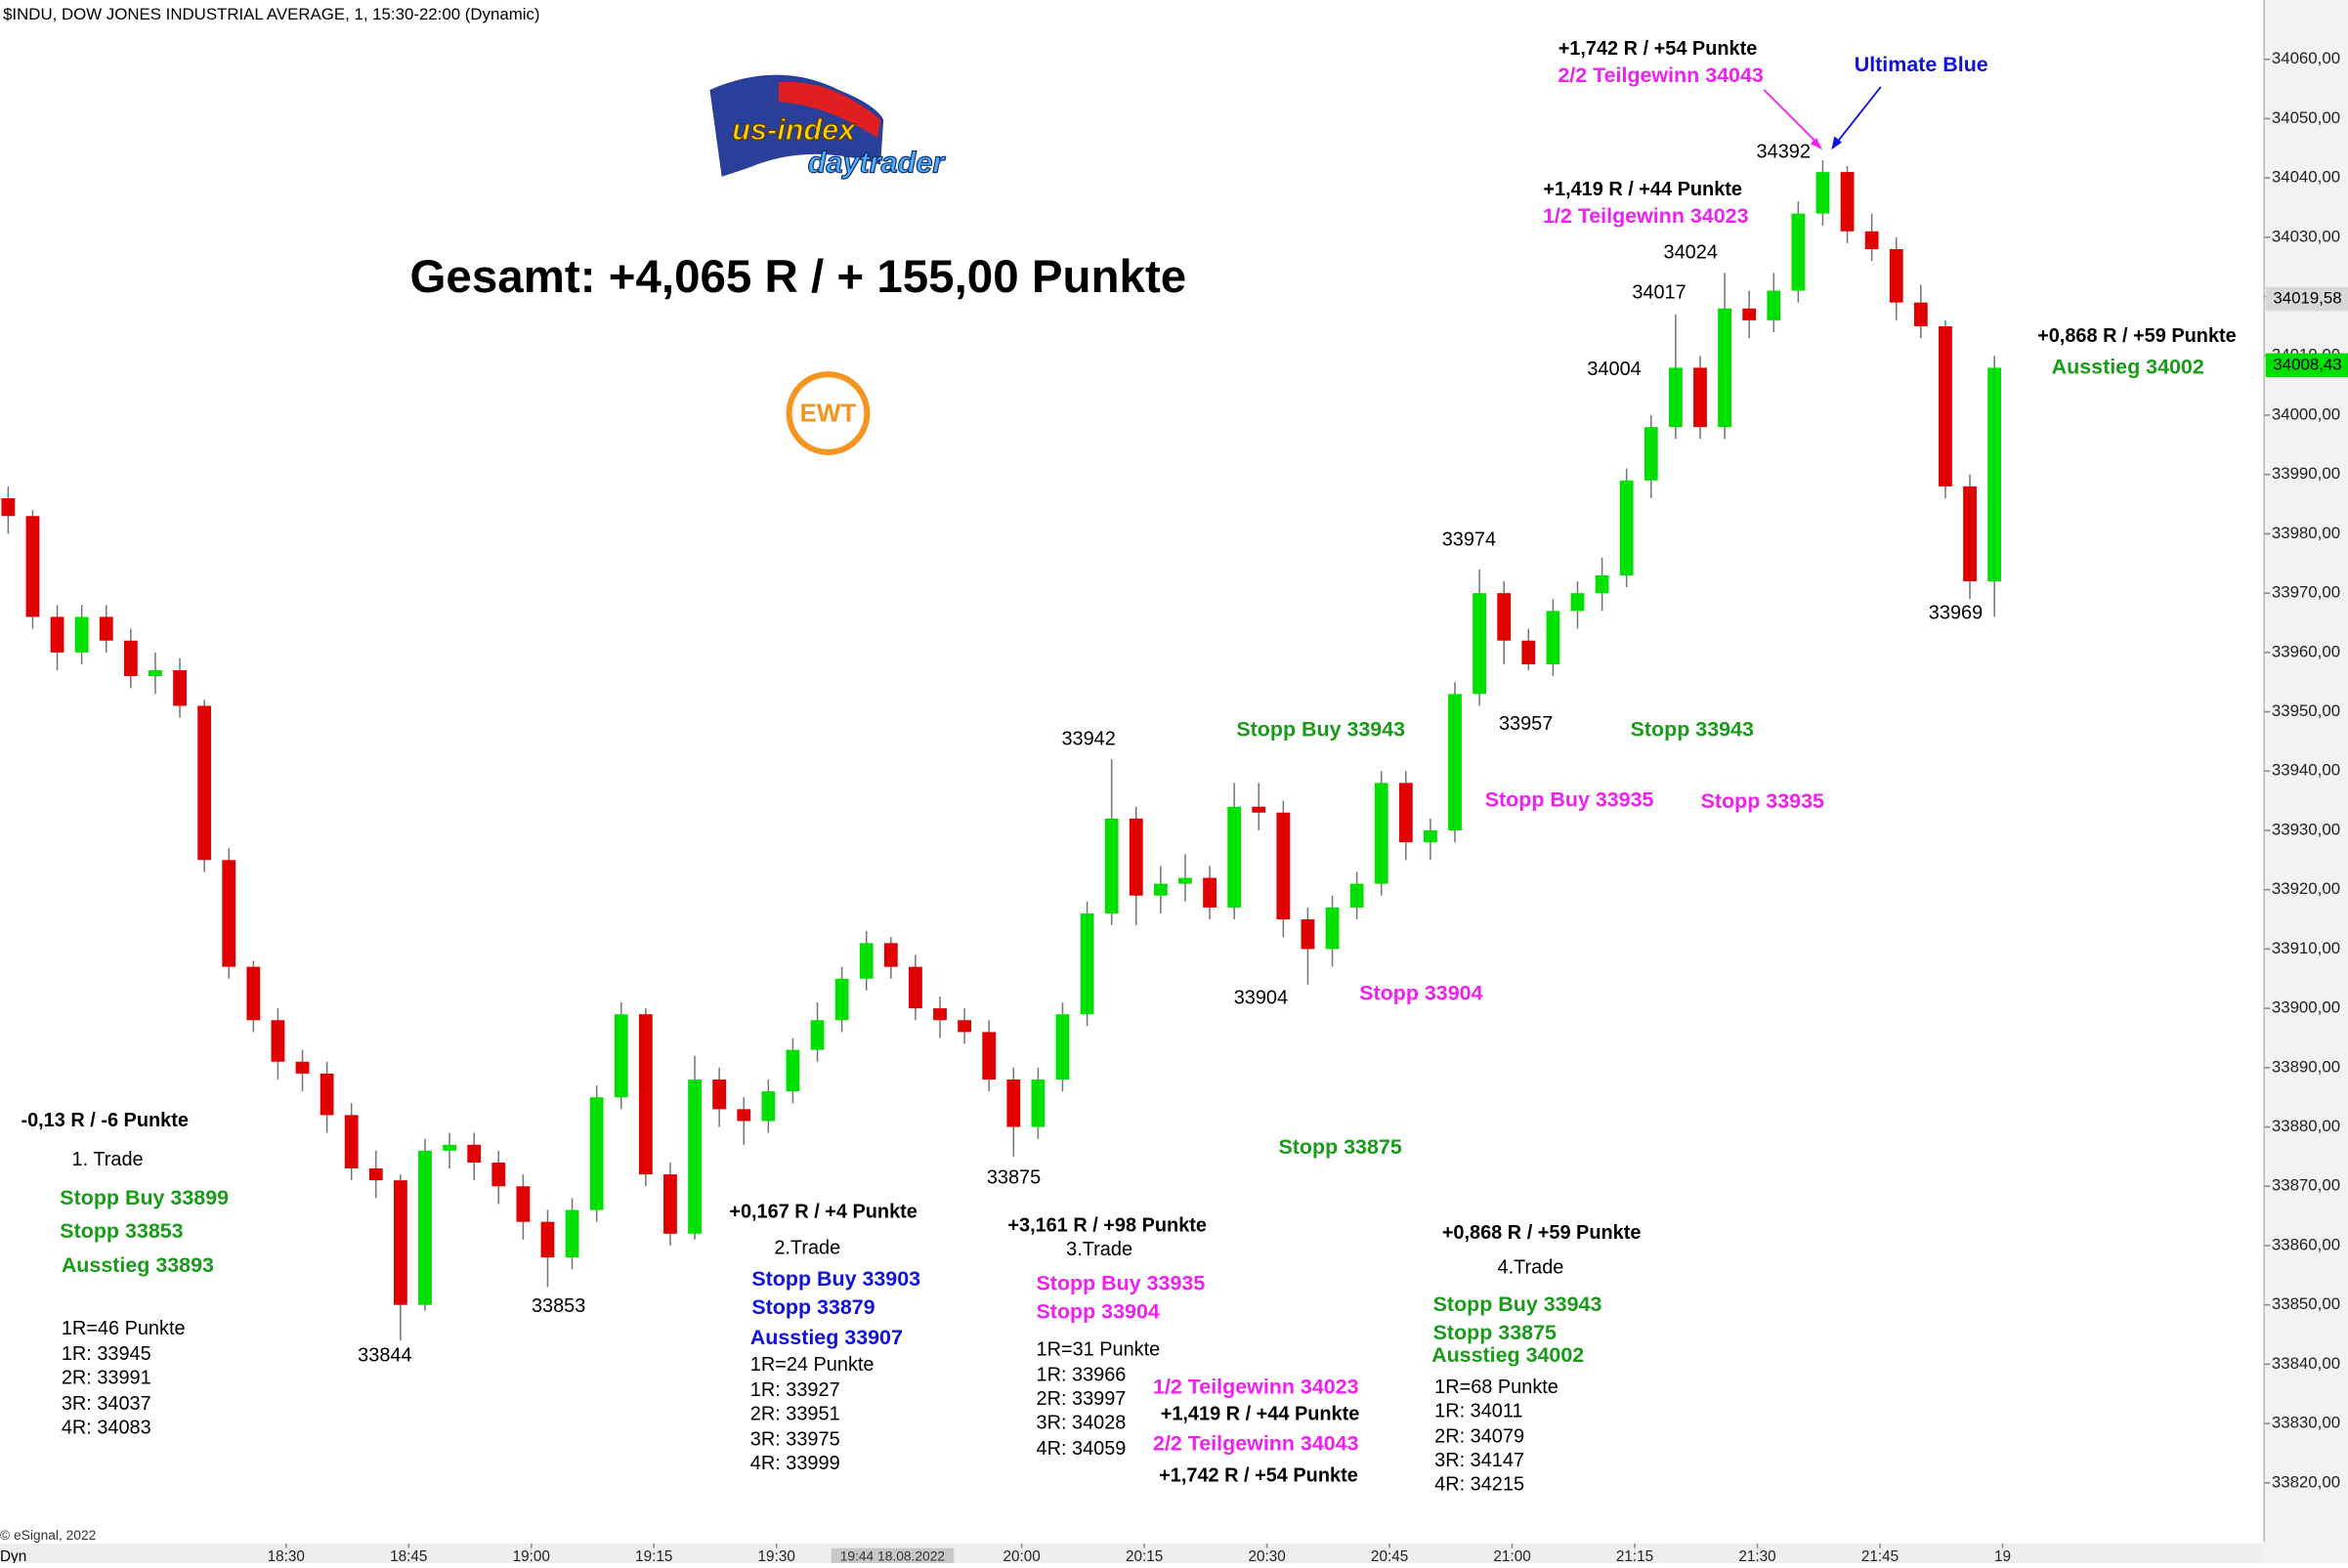 This screenshot has height=1568, width=2348. I want to click on price-label: 34019,58, so click(2307, 298).